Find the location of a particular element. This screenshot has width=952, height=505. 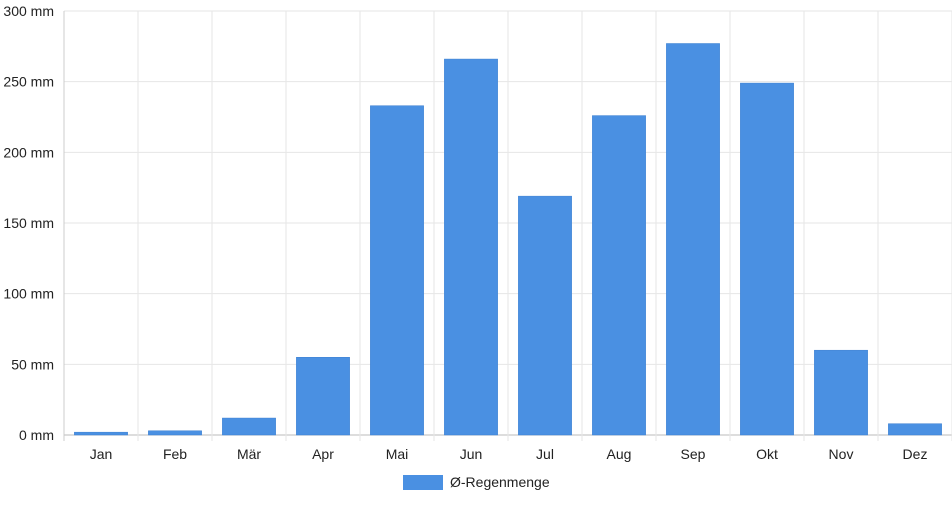

x-tick-label: Okt is located at coordinates (767, 454).